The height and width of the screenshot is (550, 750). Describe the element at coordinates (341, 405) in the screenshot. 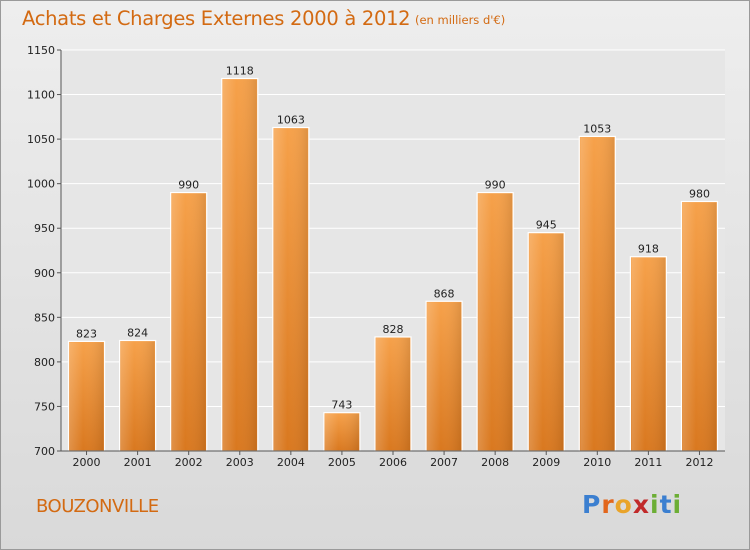

I see `data-label: 743` at that location.